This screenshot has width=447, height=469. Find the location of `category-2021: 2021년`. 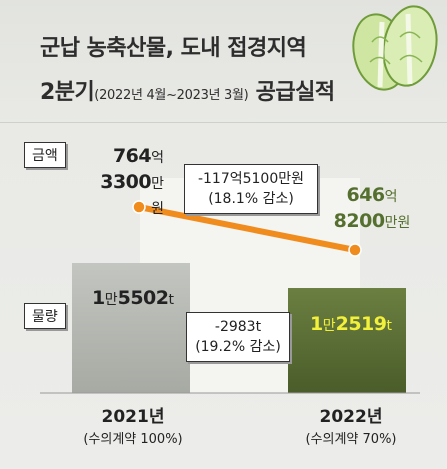

category-2021: 2021년 is located at coordinates (133, 417).